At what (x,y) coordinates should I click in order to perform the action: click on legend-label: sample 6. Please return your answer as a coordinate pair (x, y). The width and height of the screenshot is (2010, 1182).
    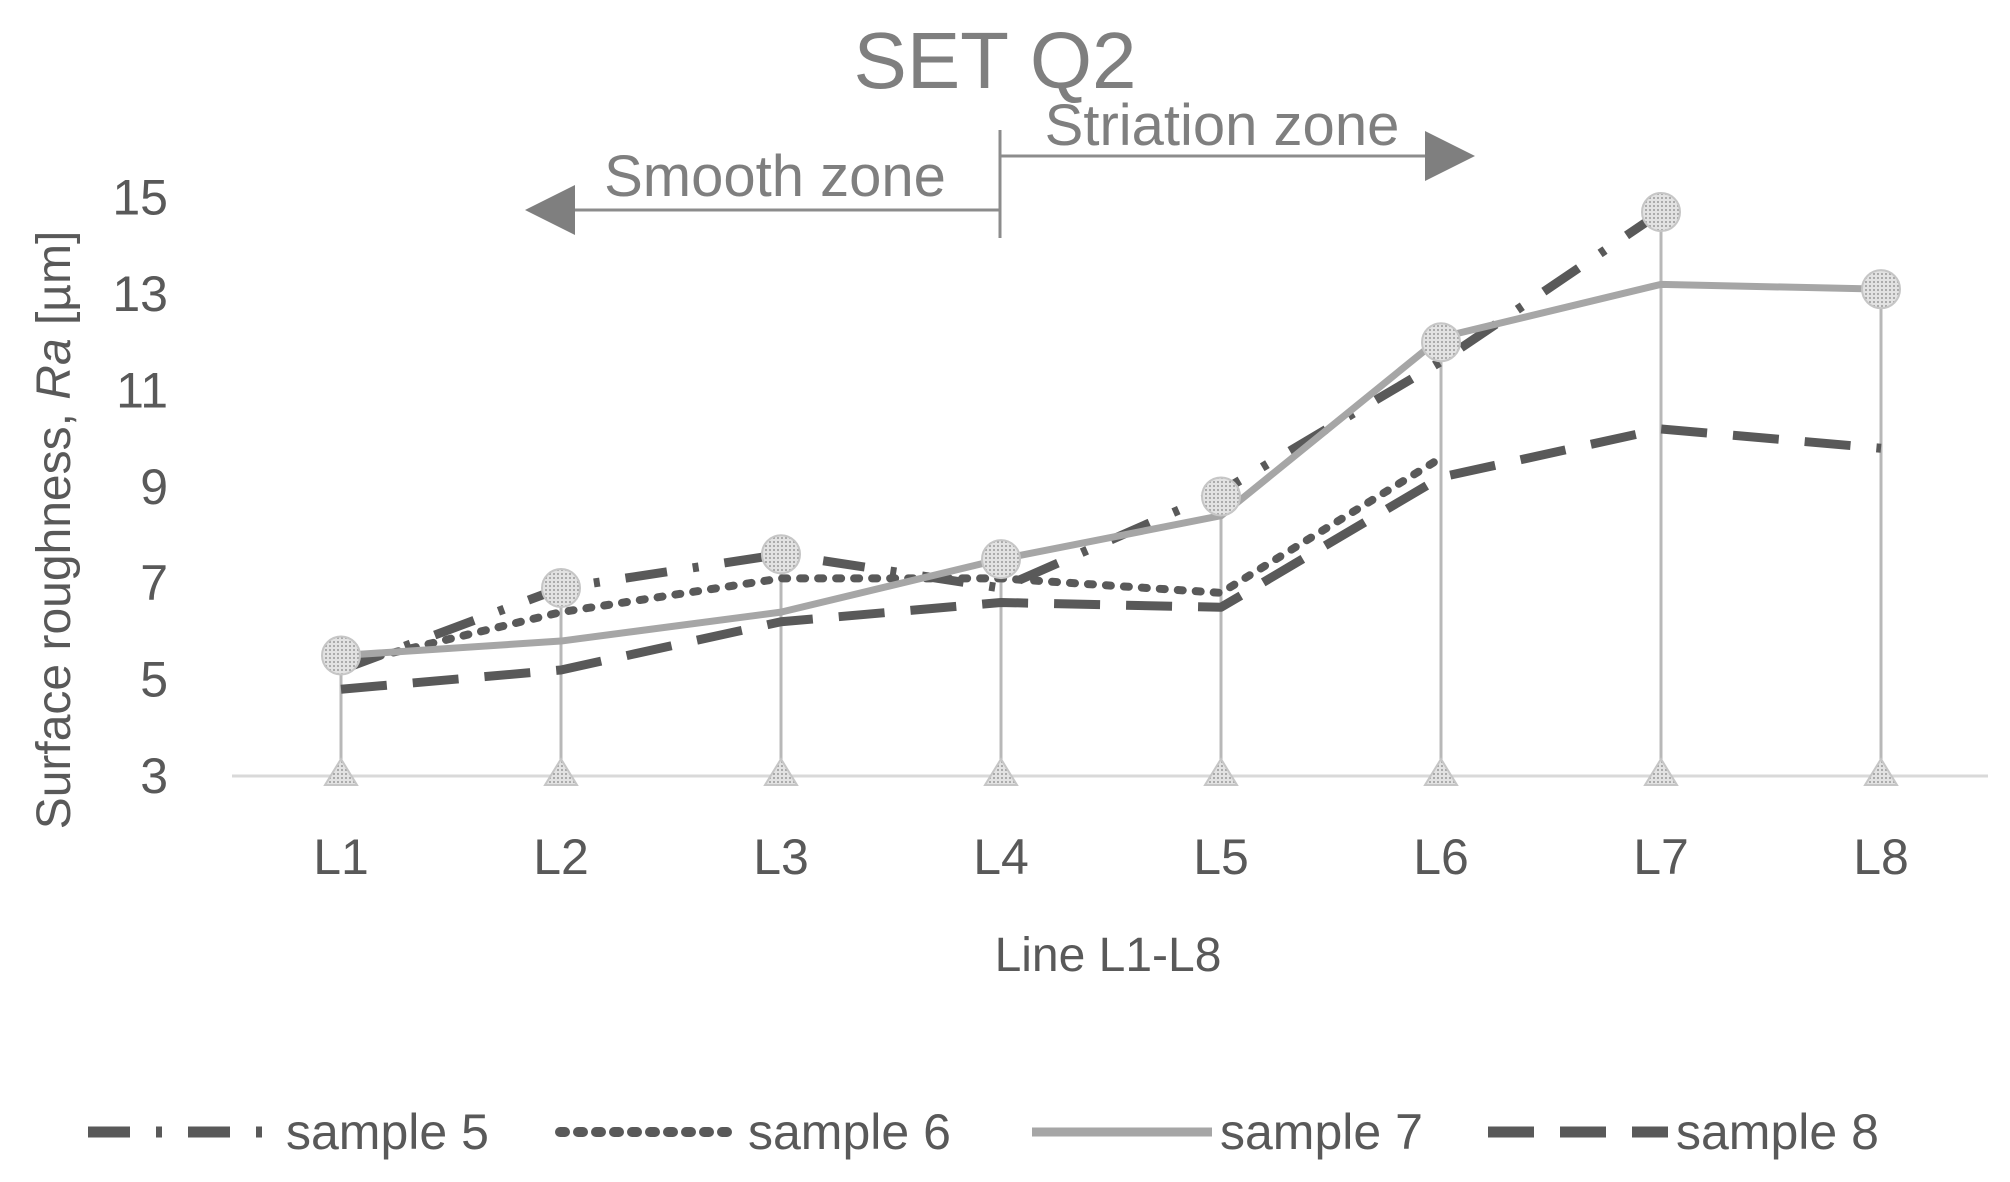
    Looking at the image, I should click on (849, 1132).